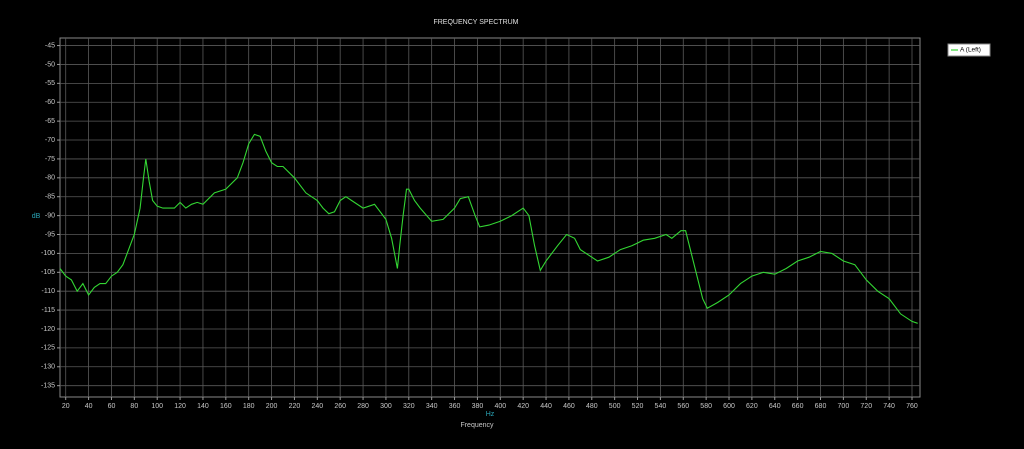 This screenshot has width=1024, height=449. I want to click on x-tick-label: 200, so click(272, 406).